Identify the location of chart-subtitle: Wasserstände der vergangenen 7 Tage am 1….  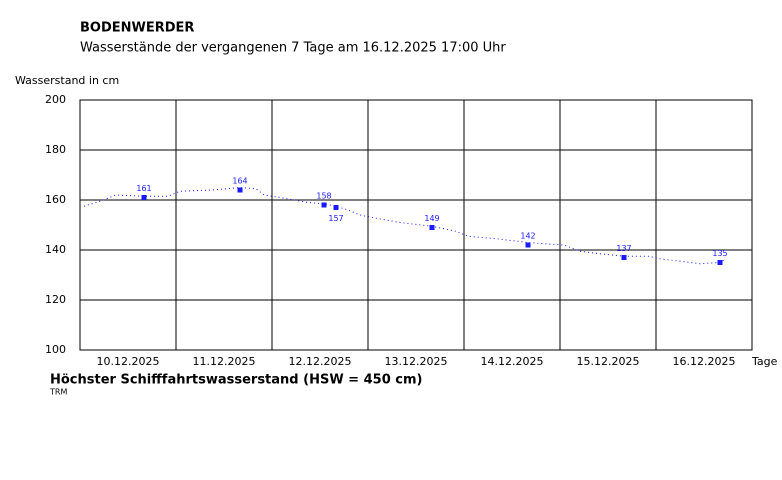
(293, 48).